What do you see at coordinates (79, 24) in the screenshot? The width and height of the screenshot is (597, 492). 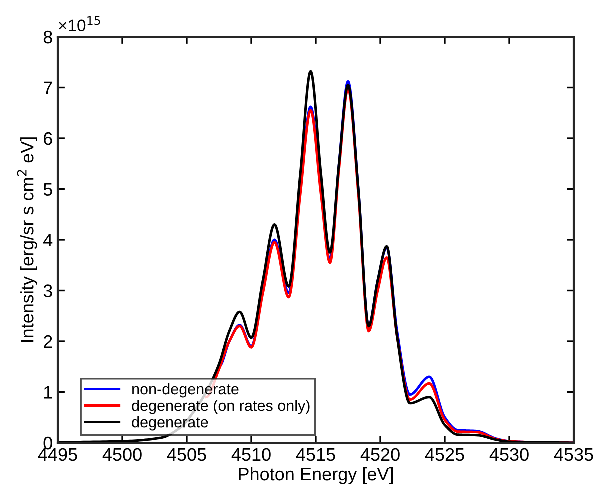 I see `text: ×10$^{15}$` at bounding box center [79, 24].